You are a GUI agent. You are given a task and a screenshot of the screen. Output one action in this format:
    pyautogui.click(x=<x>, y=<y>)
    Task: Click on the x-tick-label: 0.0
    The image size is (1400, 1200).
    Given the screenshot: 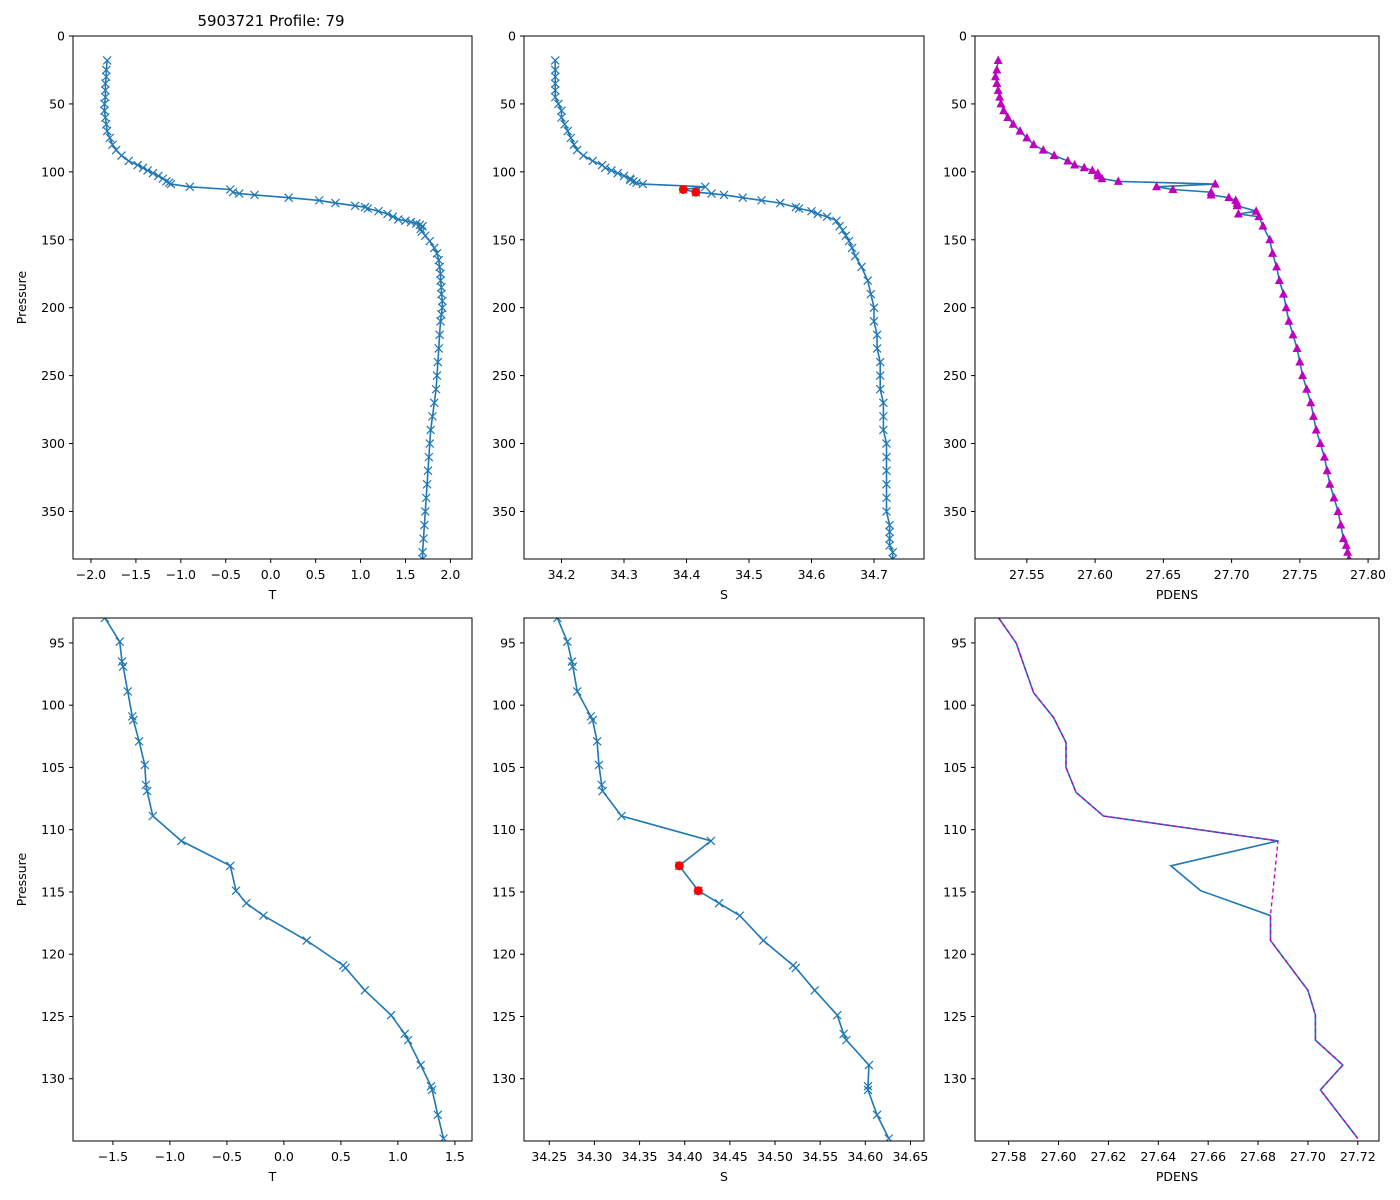 What is the action you would take?
    pyautogui.click(x=271, y=574)
    